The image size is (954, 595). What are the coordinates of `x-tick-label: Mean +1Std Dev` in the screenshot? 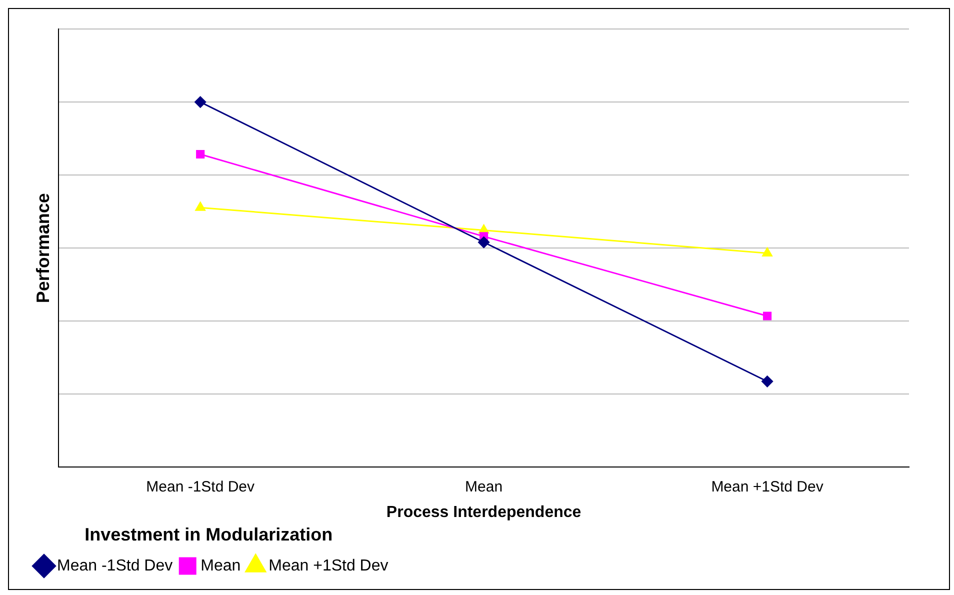 It's located at (767, 487).